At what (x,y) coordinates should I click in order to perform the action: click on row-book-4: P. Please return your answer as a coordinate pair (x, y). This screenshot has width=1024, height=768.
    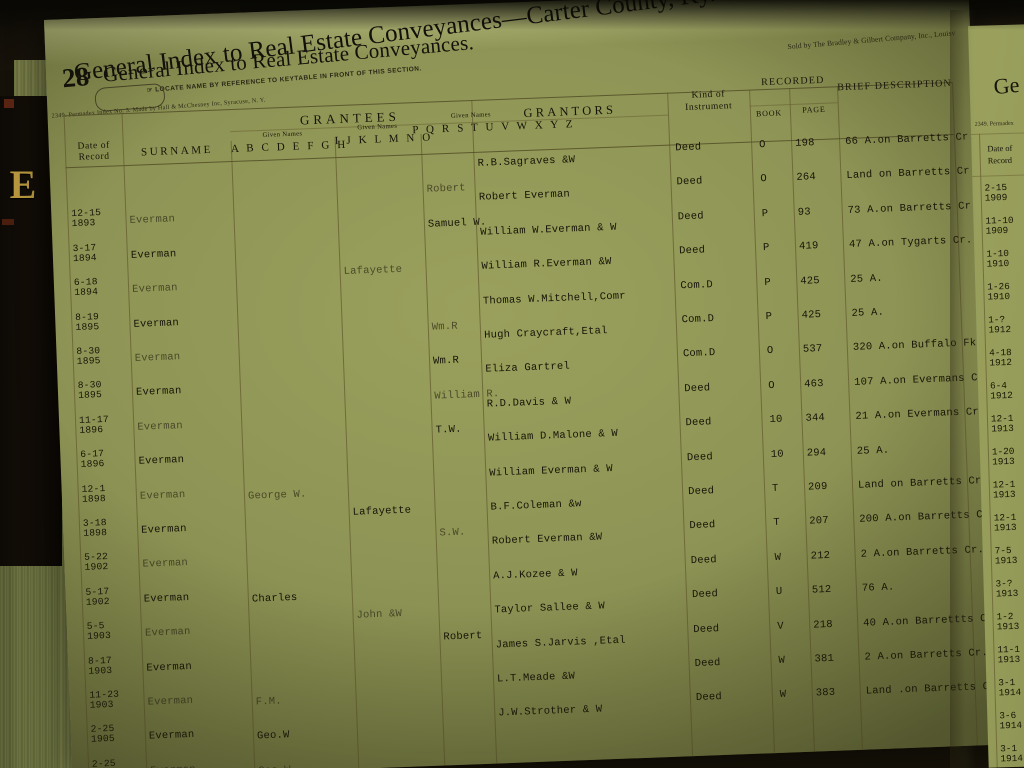
    Looking at the image, I should click on (768, 282).